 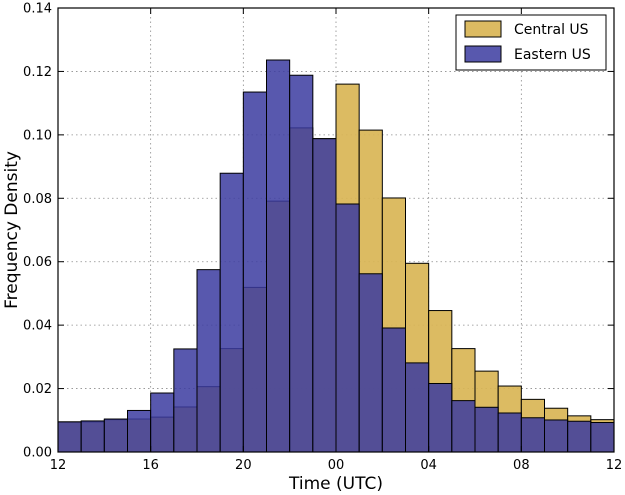 I want to click on y-tick-label: 0.10, so click(x=37, y=135).